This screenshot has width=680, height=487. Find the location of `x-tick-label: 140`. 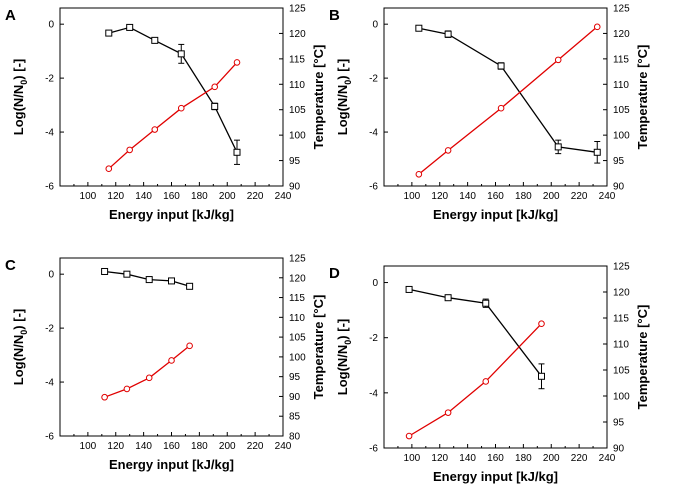

x-tick-label: 140 is located at coordinates (467, 196).